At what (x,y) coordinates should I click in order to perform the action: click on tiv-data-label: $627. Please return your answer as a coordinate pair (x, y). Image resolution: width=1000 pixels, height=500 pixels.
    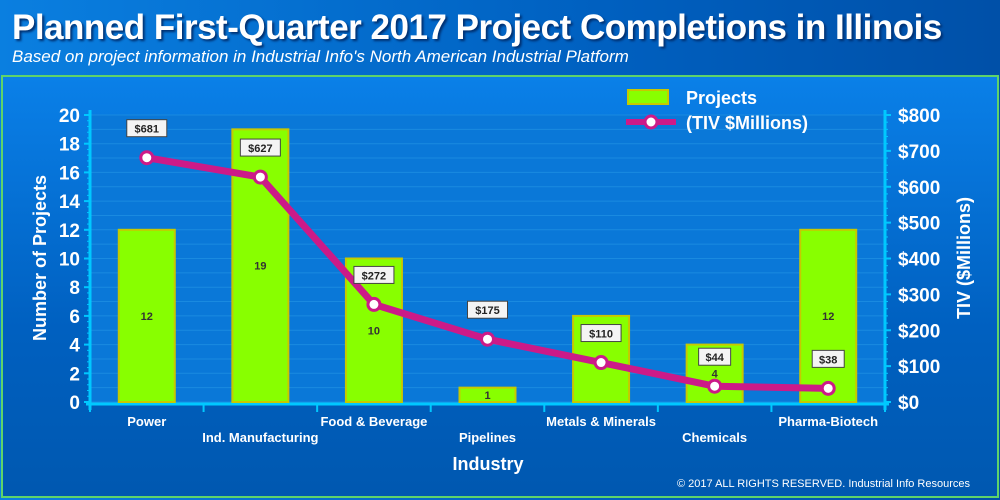
    Looking at the image, I should click on (260, 149).